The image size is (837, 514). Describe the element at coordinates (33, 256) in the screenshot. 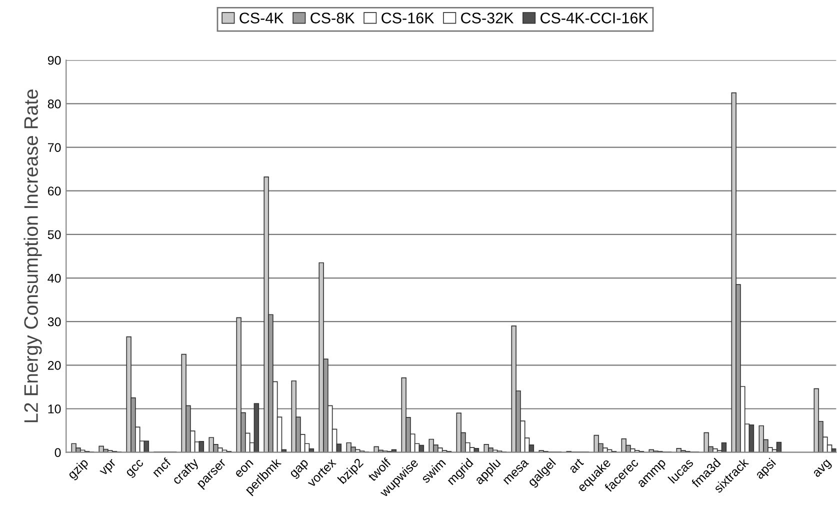

I see `y-axis-title: L2 Energy Consumption Increase Rate` at that location.